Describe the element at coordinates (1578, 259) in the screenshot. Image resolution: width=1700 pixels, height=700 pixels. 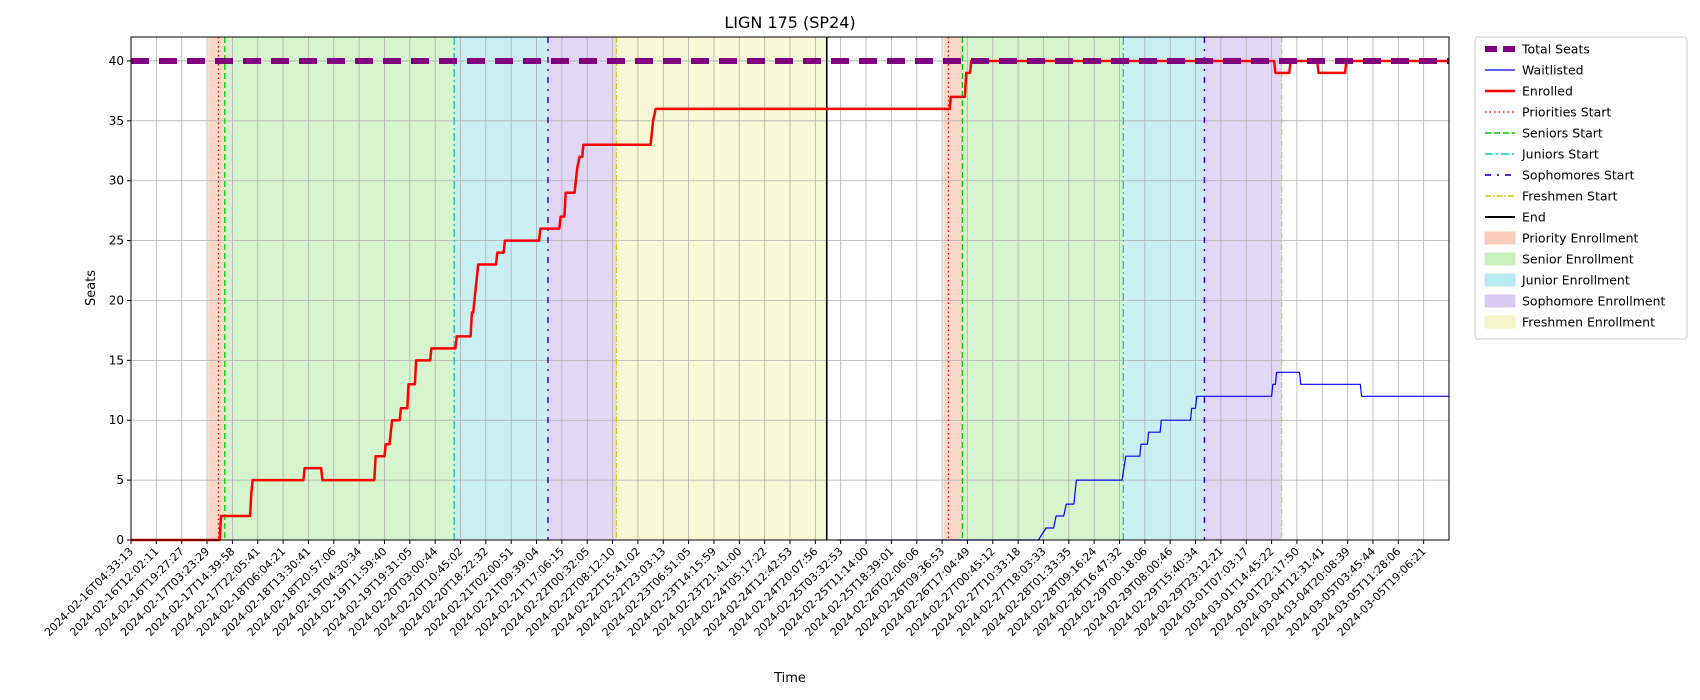
I see `legend-label: Senior Enrollment` at that location.